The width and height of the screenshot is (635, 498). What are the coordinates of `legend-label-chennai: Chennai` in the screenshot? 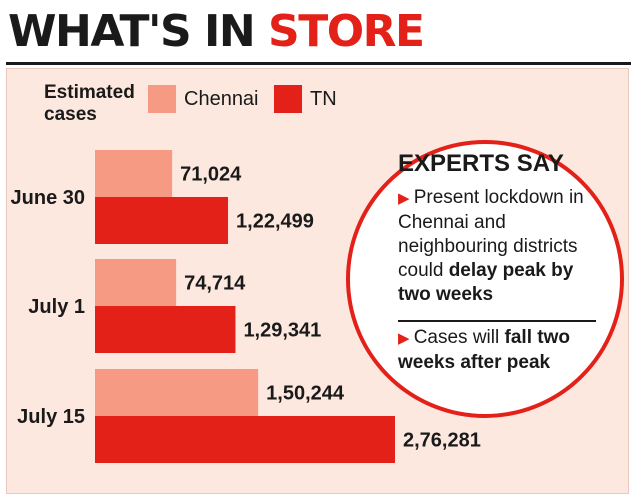 It's located at (221, 99).